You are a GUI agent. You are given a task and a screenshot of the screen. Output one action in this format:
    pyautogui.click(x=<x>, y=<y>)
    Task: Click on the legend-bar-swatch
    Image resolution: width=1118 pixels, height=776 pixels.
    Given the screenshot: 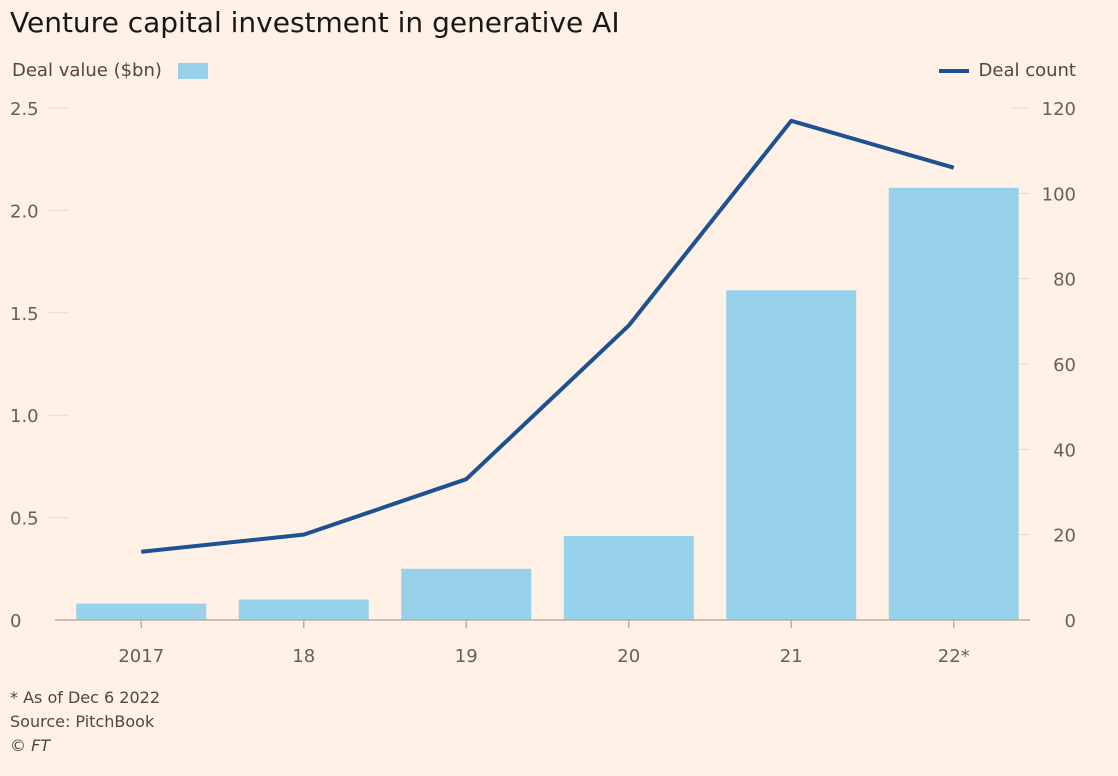 What is the action you would take?
    pyautogui.click(x=192, y=70)
    